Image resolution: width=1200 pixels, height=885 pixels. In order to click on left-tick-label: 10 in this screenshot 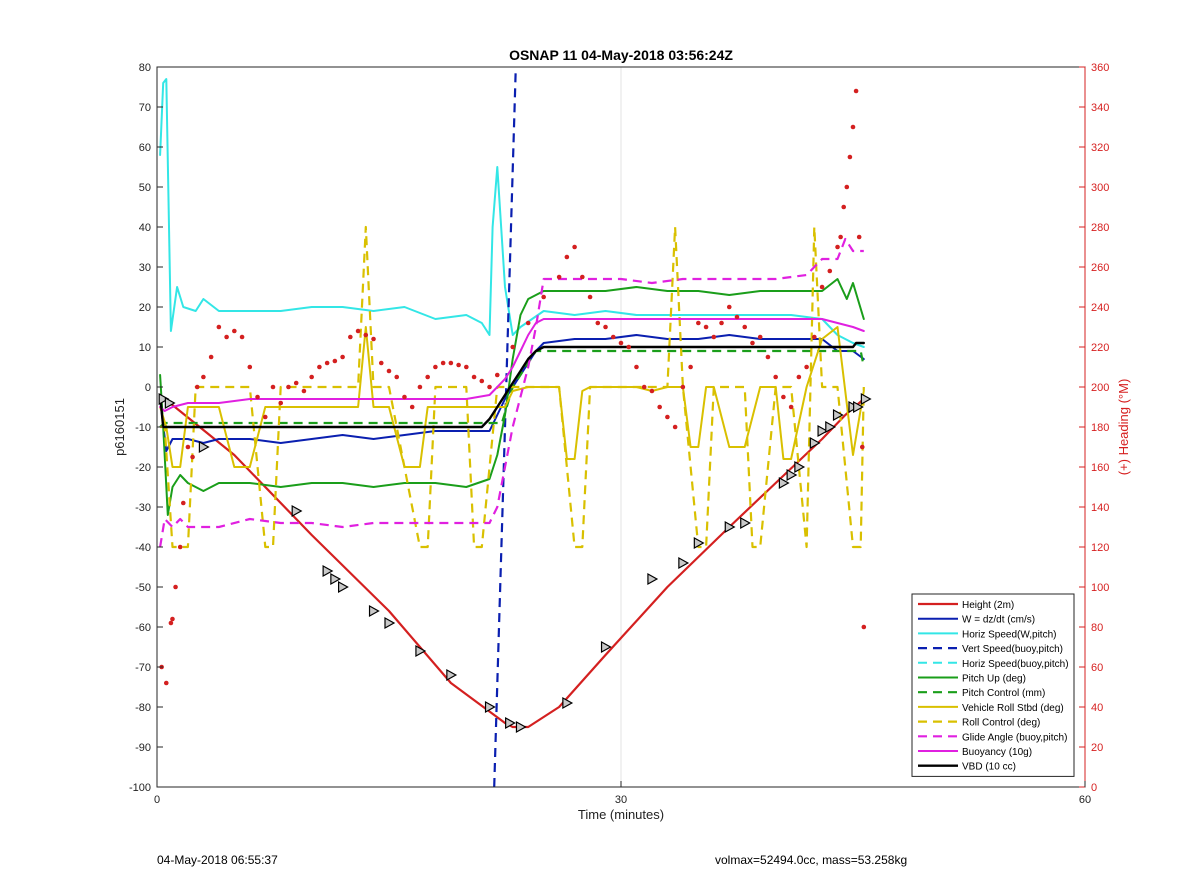, I will do `click(145, 348)`.